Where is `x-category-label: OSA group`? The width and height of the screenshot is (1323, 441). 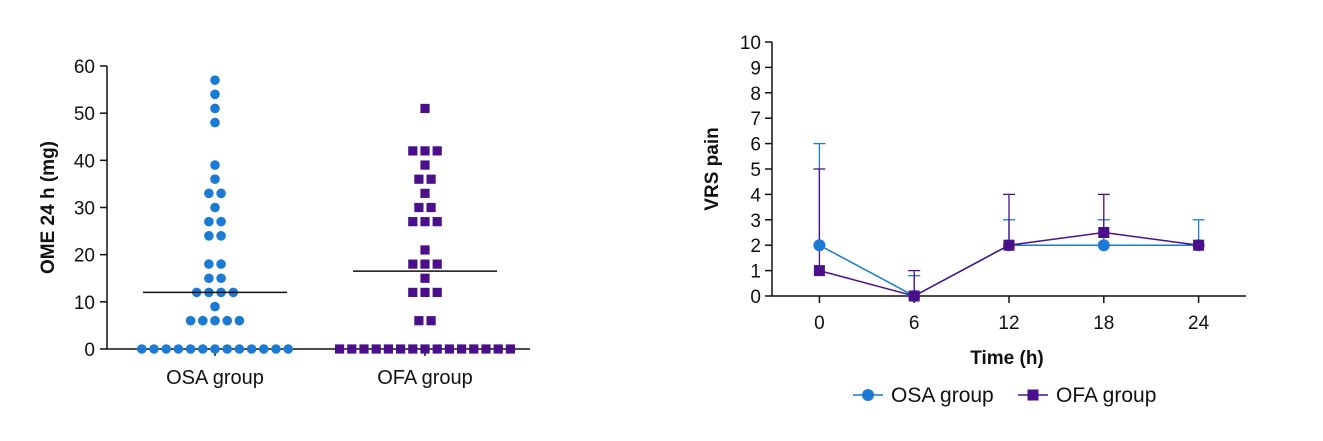
x-category-label: OSA group is located at coordinates (215, 378).